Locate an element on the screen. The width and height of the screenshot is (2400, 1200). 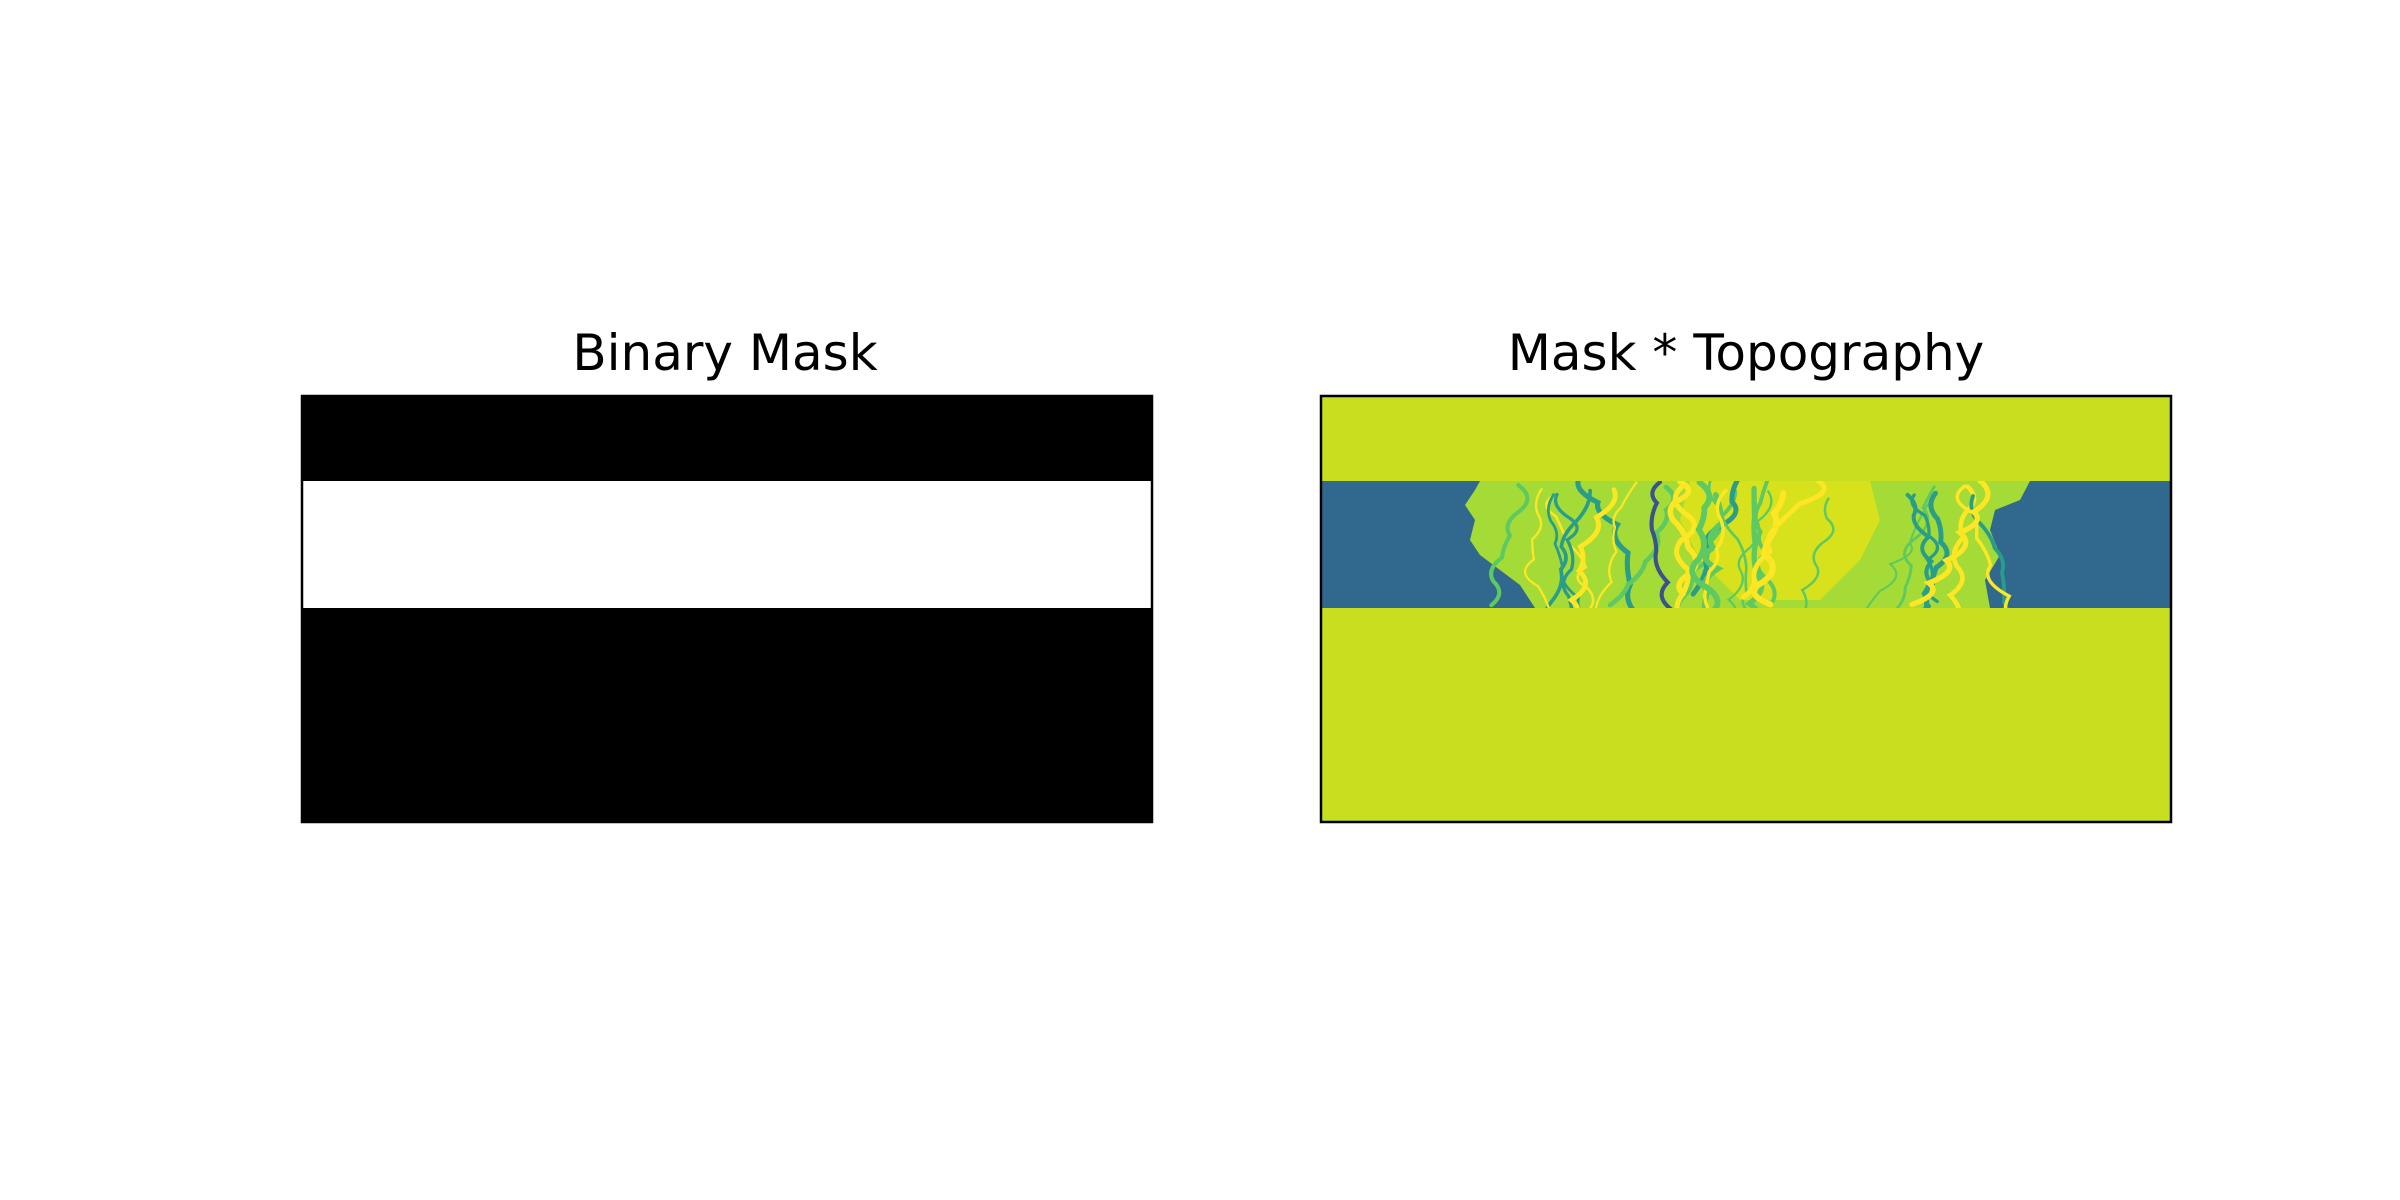
binary-mask-panel: Binary Mask is located at coordinates (727, 574).